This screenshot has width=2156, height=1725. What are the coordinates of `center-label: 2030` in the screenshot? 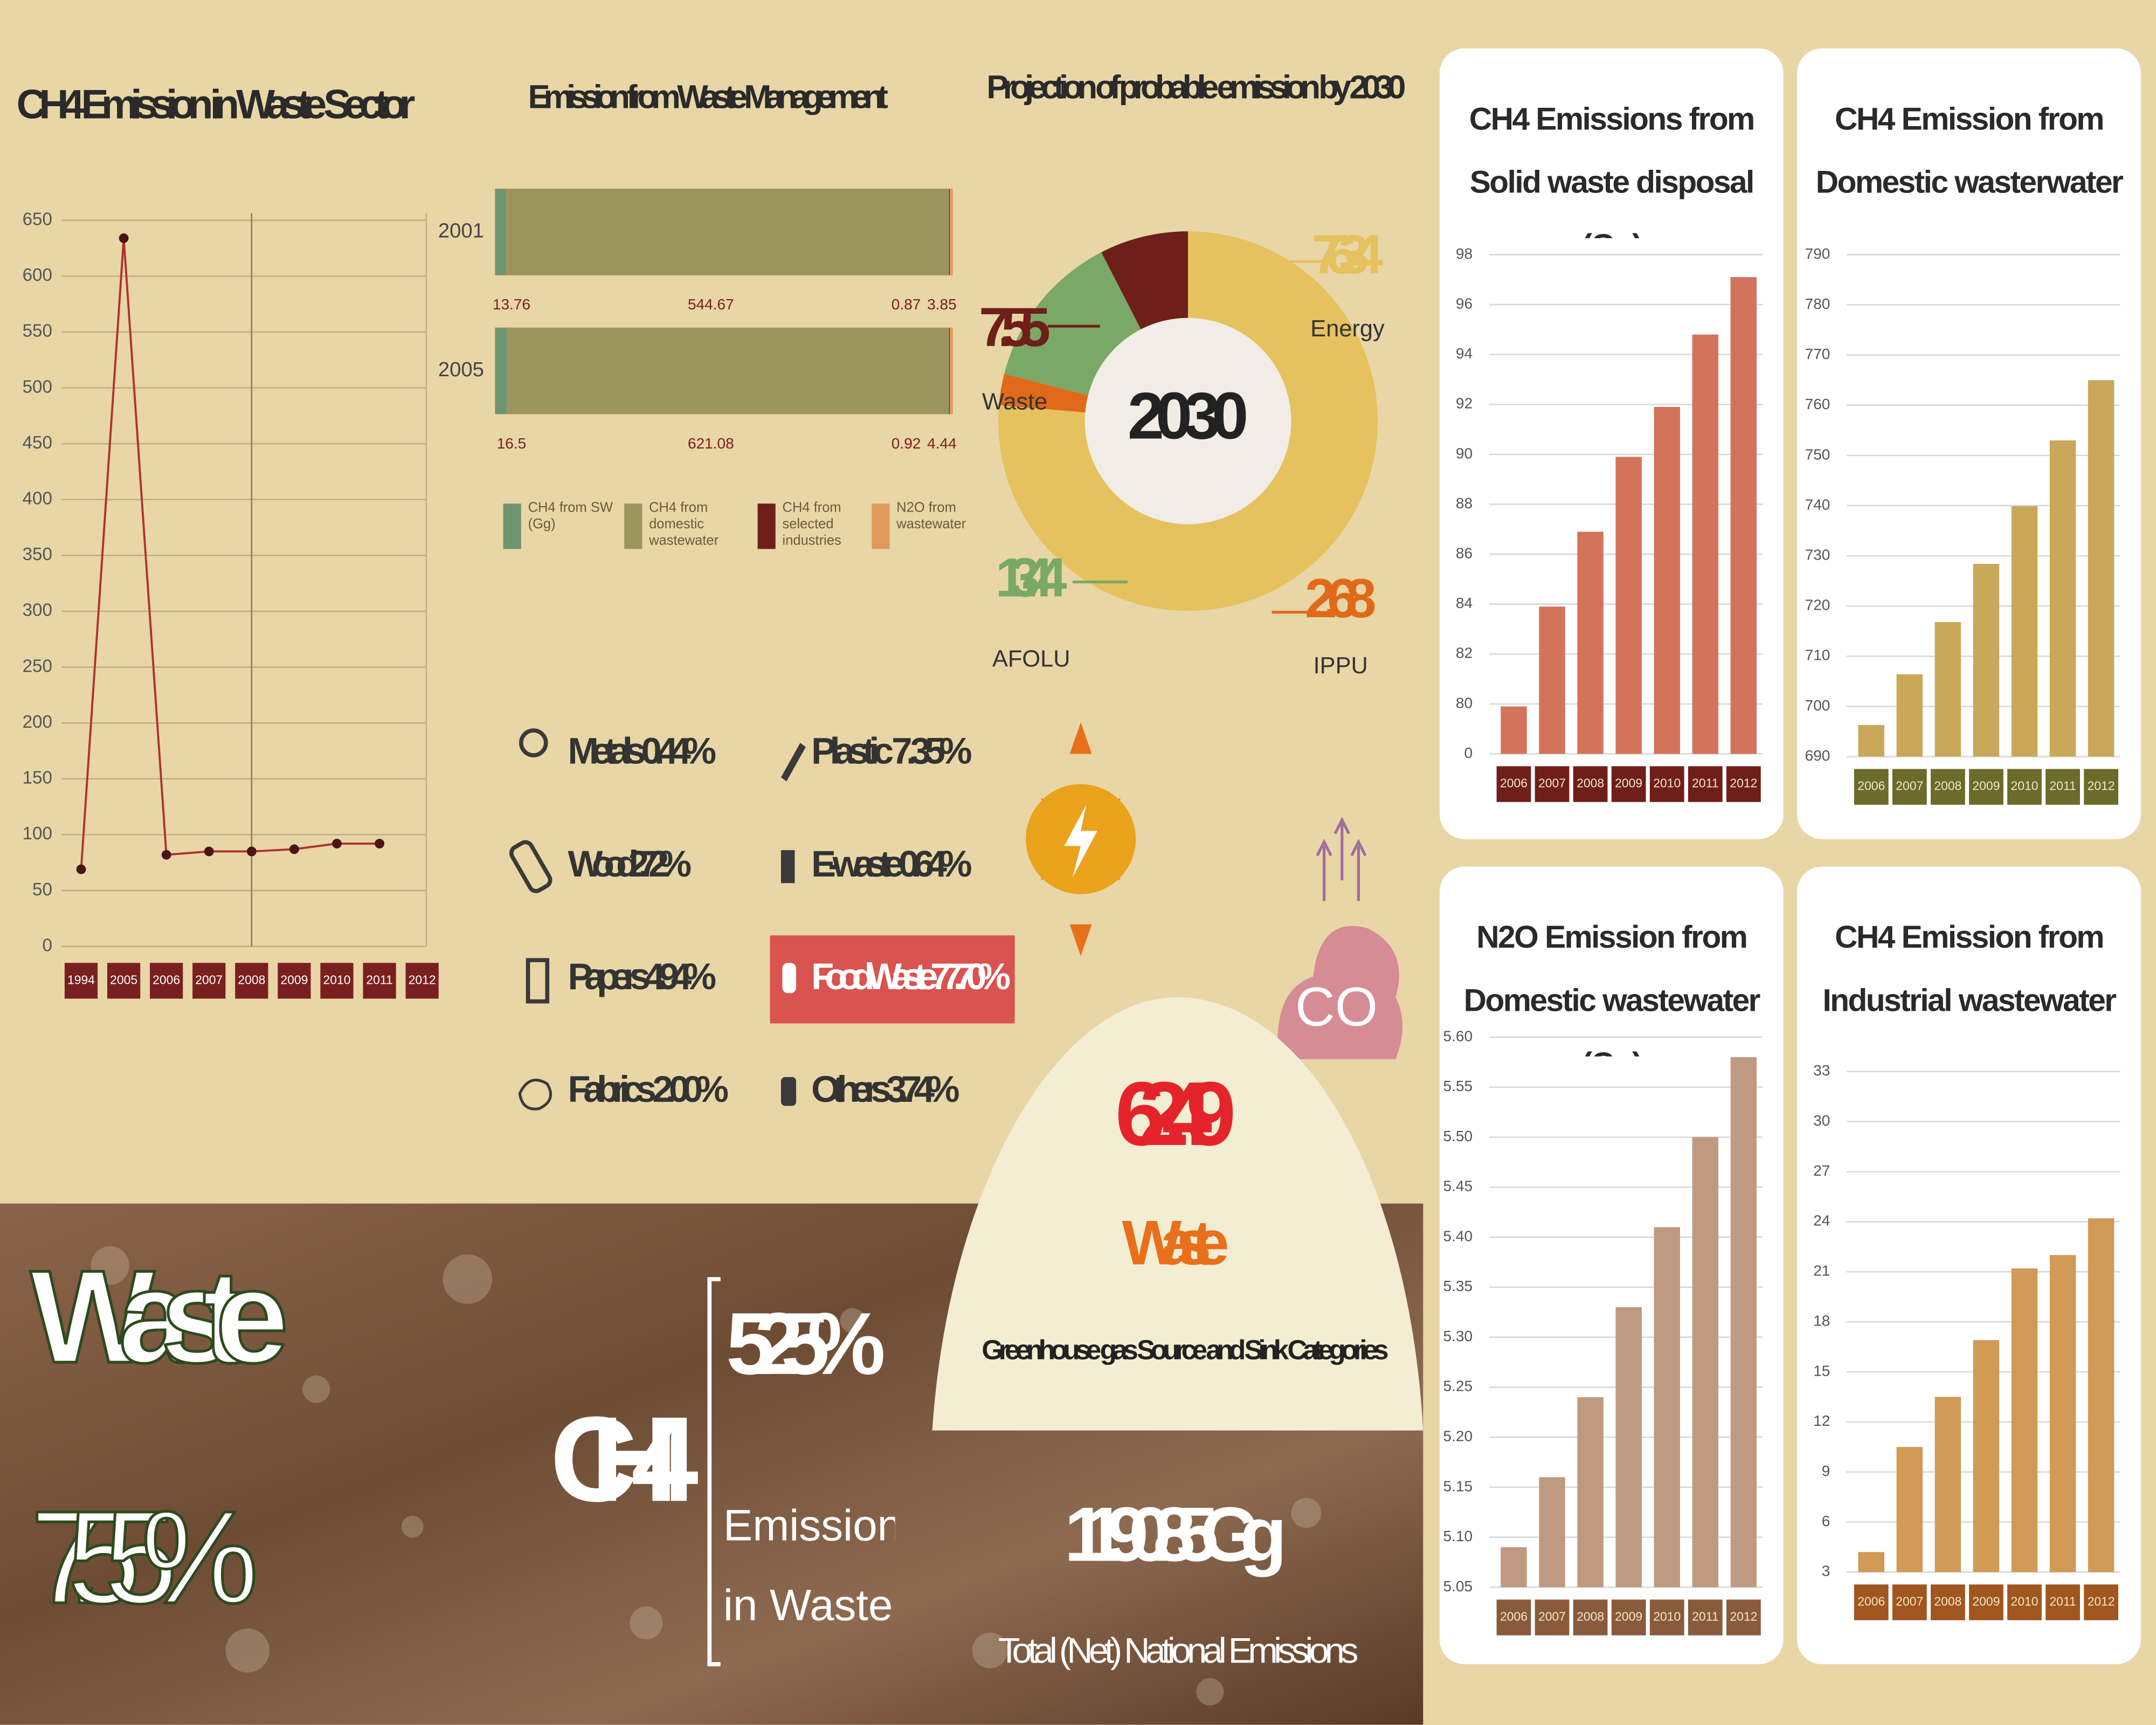 It's located at (1188, 415).